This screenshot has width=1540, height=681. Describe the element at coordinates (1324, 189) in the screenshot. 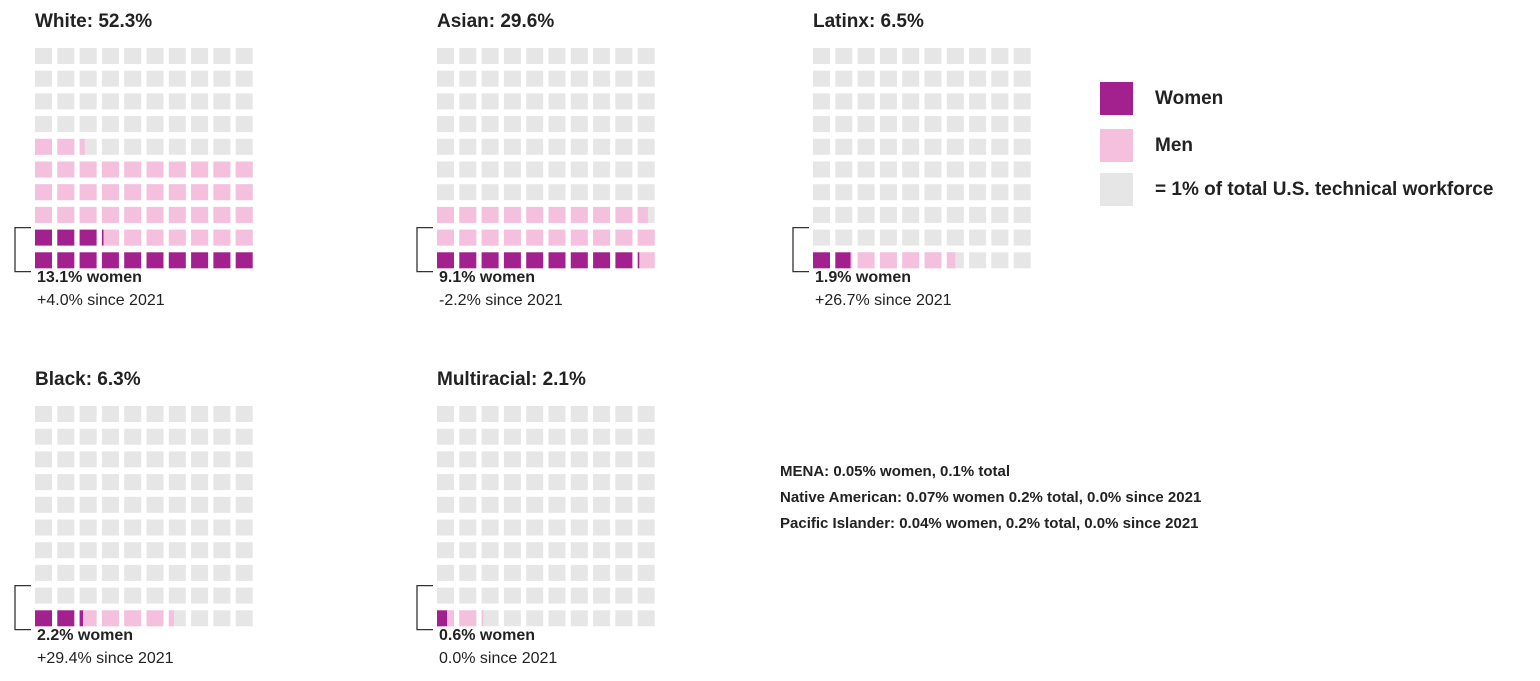

I see `legend-label: = 1% of total U.S. technical workforce` at that location.